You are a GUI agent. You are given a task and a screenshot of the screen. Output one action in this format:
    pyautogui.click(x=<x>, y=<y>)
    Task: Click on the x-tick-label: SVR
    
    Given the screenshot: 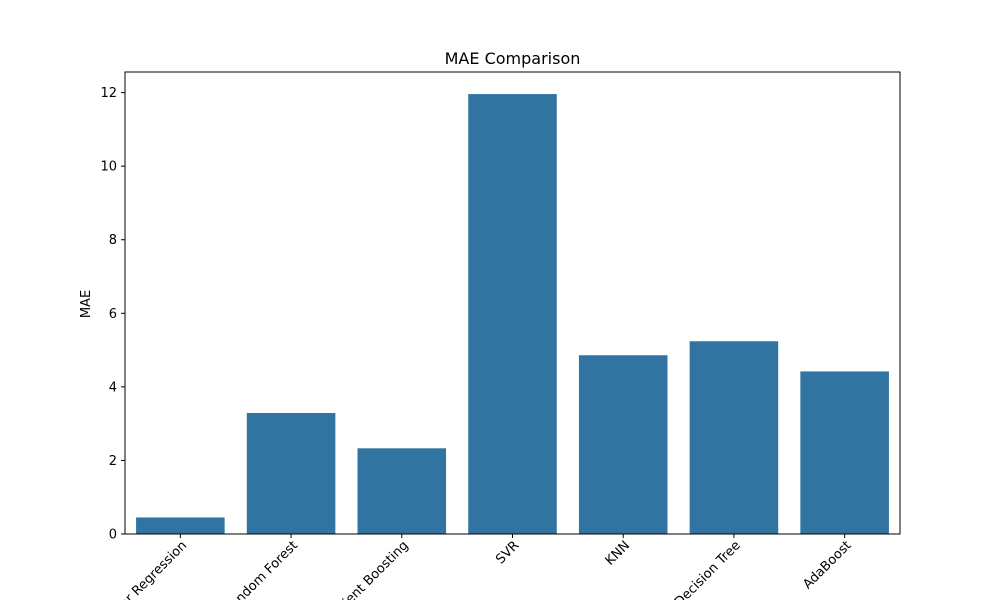 What is the action you would take?
    pyautogui.click(x=507, y=552)
    